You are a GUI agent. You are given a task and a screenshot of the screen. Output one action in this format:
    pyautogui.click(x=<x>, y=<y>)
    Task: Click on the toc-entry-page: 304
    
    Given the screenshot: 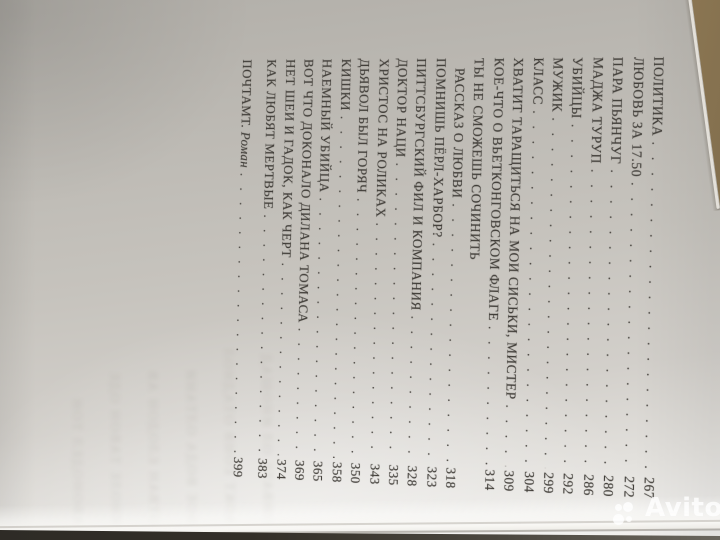 What is the action you would take?
    pyautogui.click(x=529, y=482)
    